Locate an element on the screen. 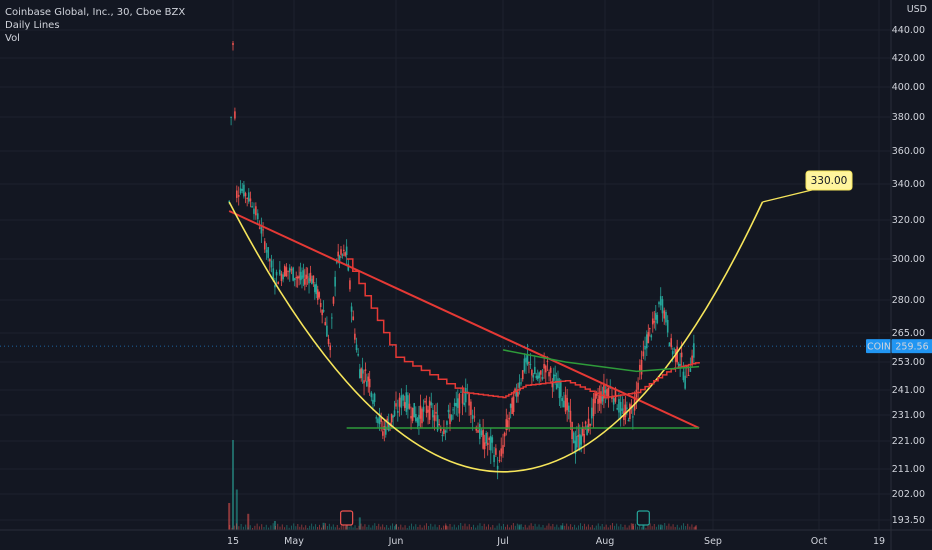 This screenshot has width=932, height=550. y-tick-11: 241.00 is located at coordinates (908, 390).